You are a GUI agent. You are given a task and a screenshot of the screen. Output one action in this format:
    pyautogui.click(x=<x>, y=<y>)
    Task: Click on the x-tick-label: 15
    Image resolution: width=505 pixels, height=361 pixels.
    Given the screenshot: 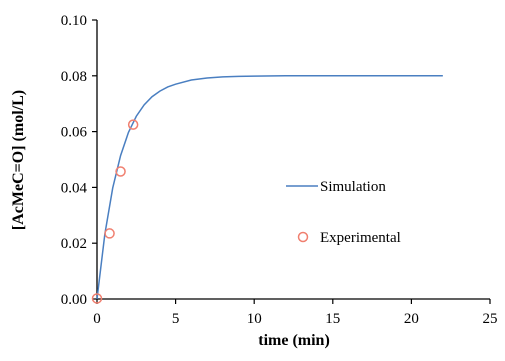 What is the action you would take?
    pyautogui.click(x=332, y=319)
    